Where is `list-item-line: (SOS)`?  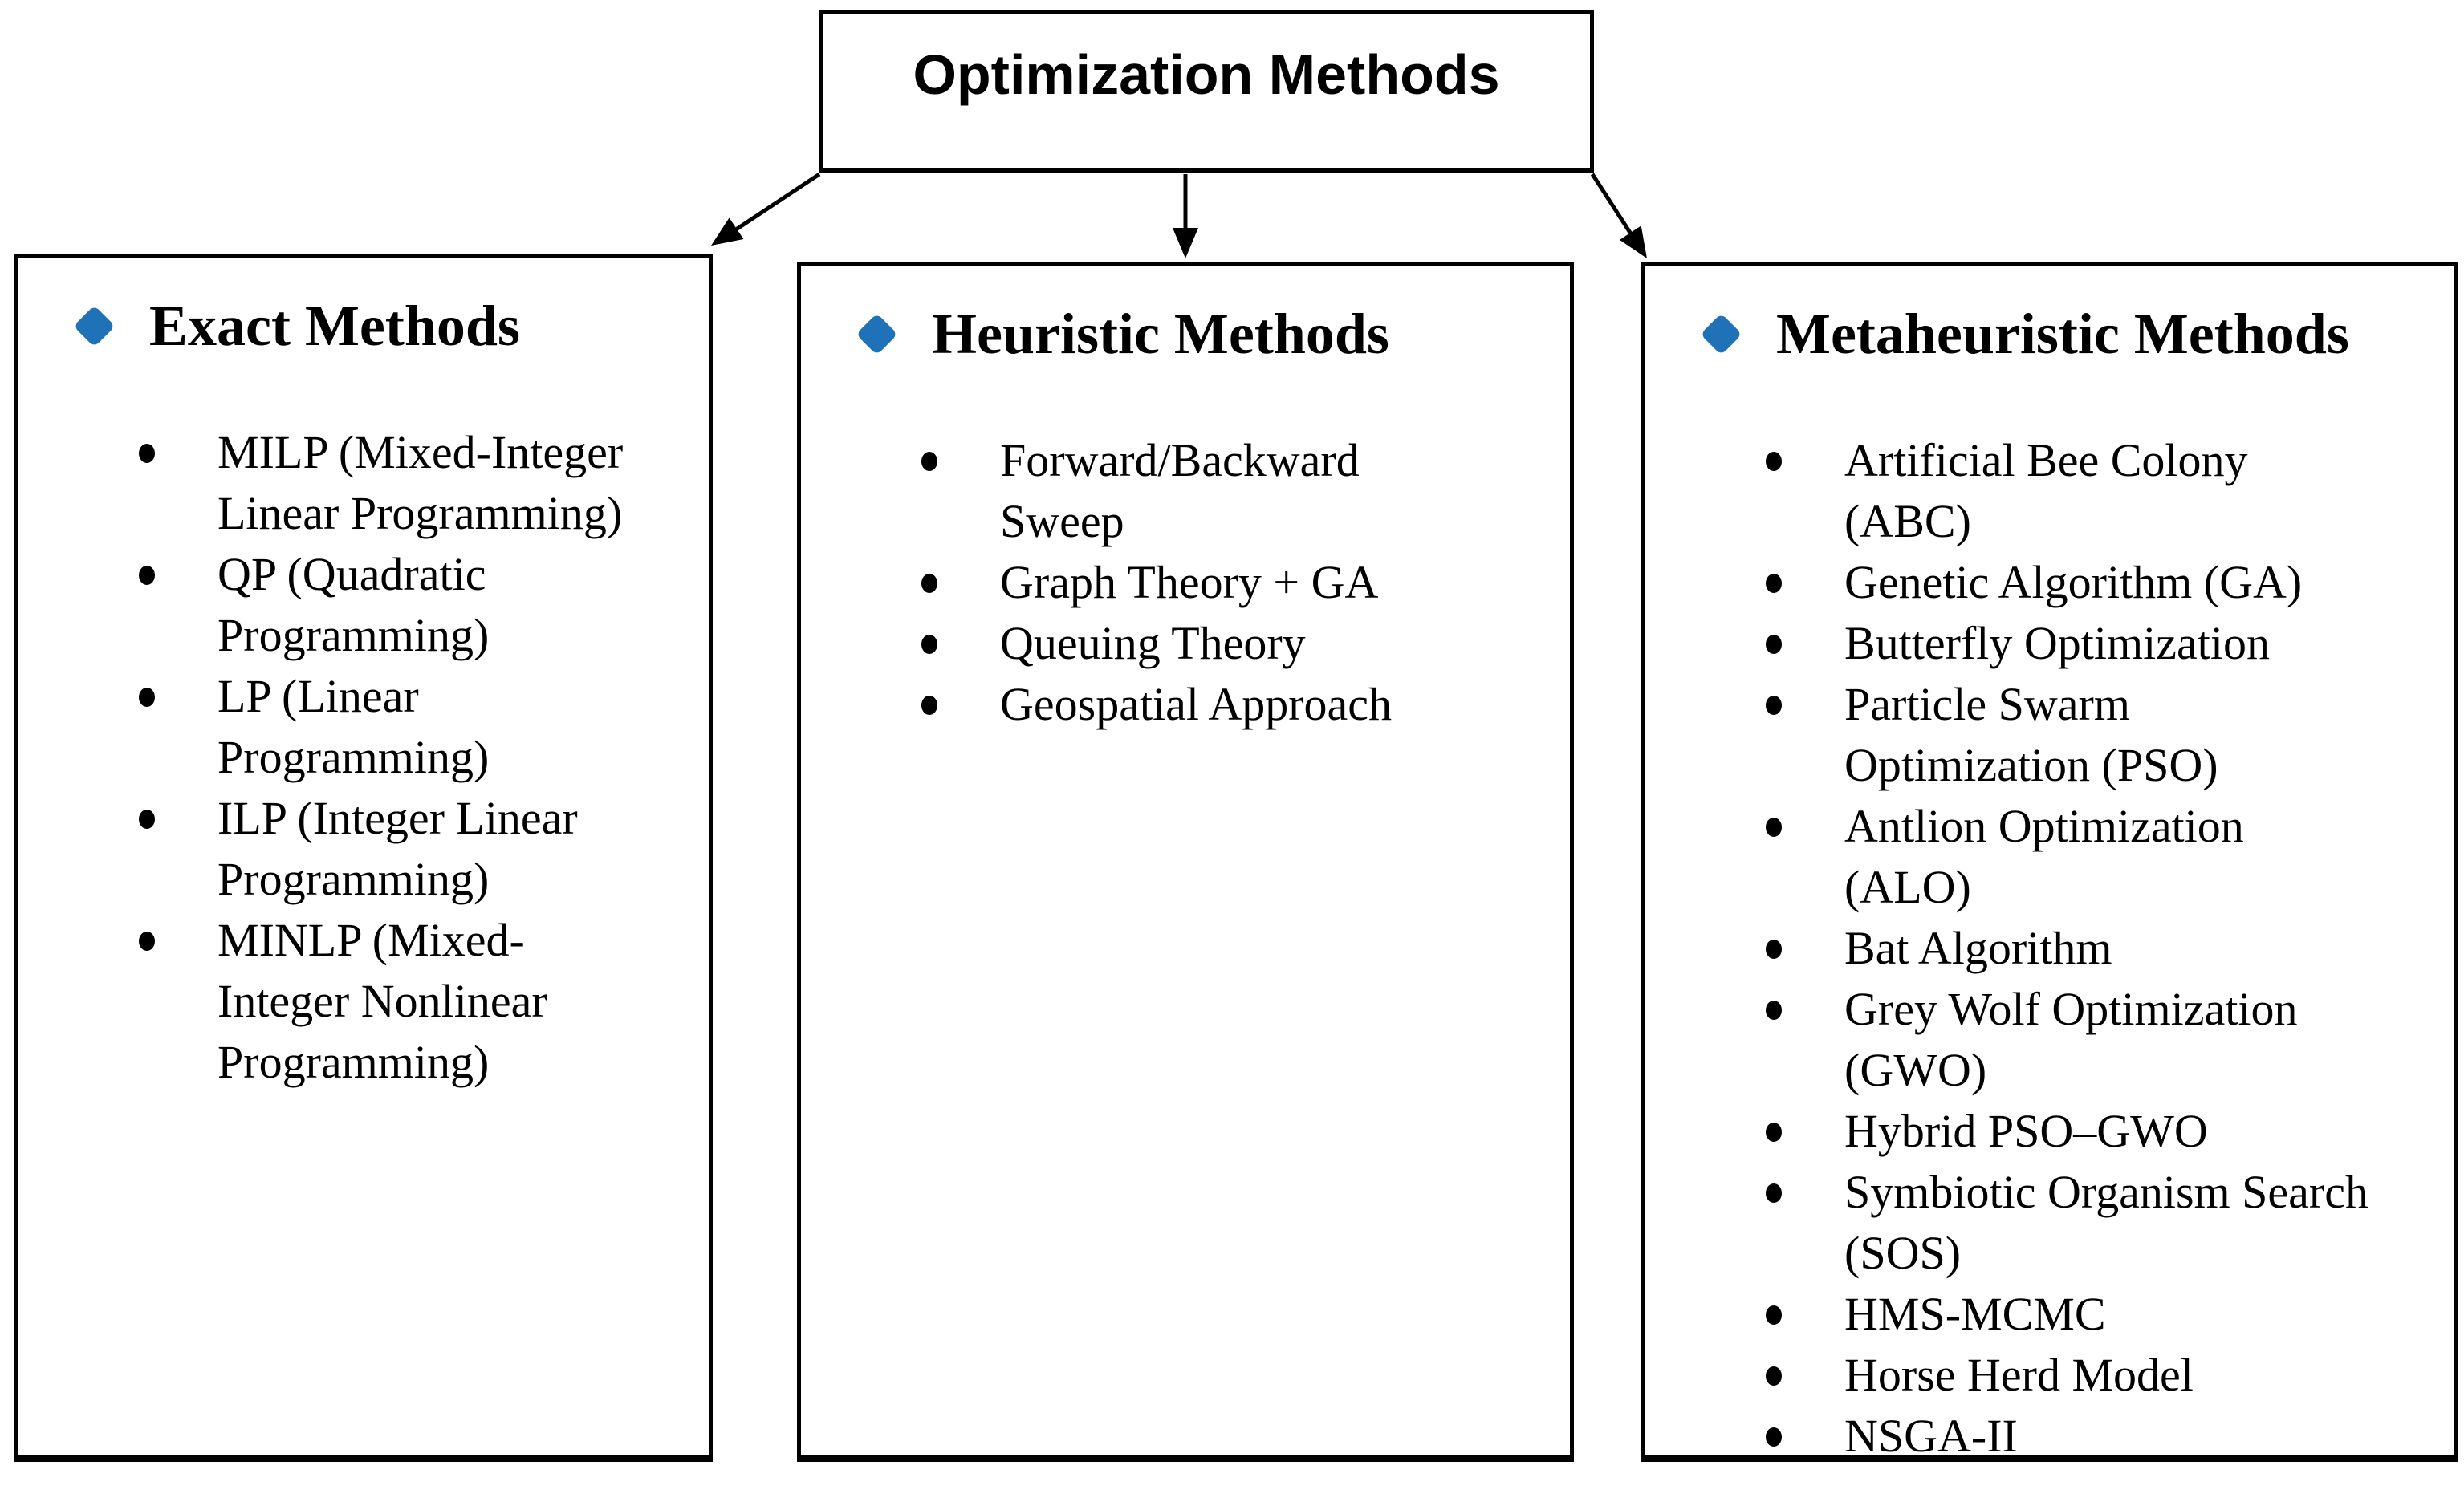 list-item-line: (SOS) is located at coordinates (1903, 1253).